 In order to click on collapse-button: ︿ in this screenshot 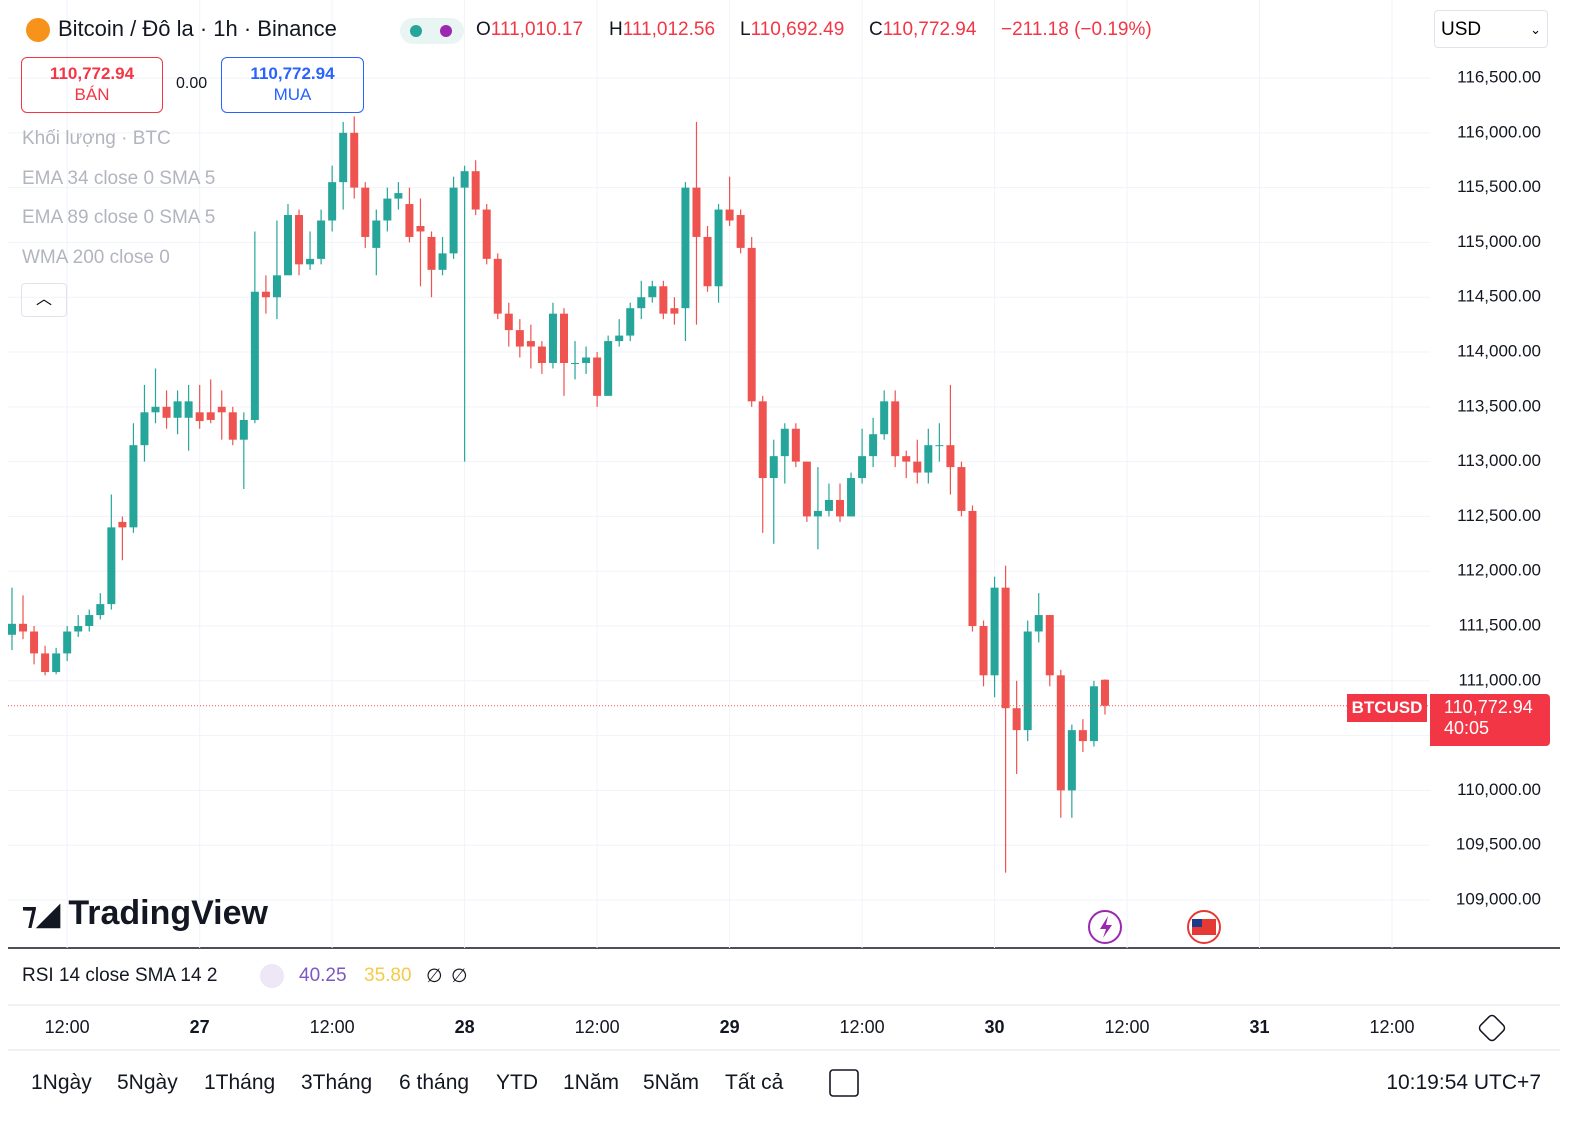, I will do `click(44, 300)`.